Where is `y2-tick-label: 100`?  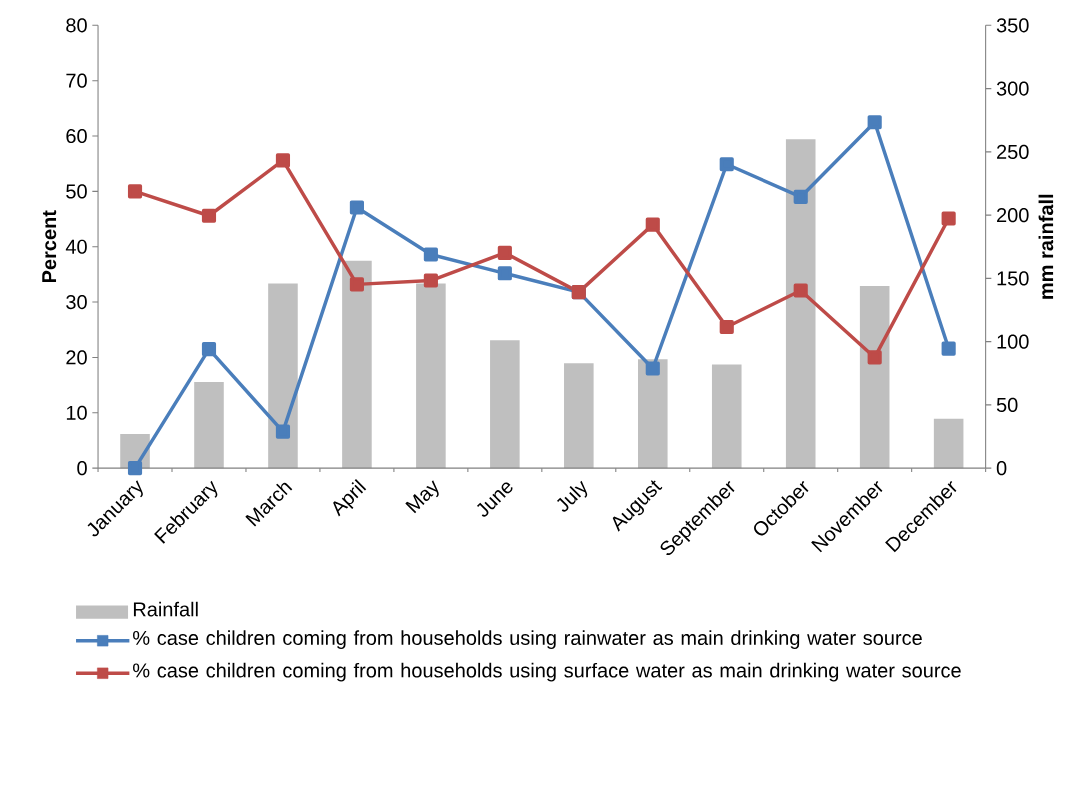 y2-tick-label: 100 is located at coordinates (1013, 341).